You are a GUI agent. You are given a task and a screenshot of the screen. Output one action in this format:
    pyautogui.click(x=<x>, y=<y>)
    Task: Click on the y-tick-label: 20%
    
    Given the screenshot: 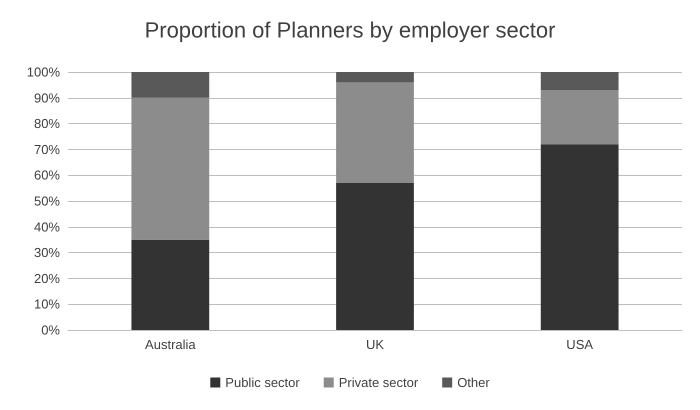 What is the action you would take?
    pyautogui.click(x=47, y=278)
    